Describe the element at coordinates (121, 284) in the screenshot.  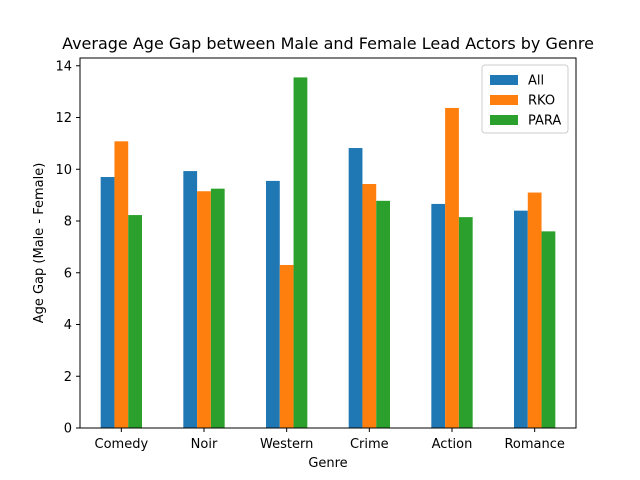
I see `bar-rko-comedy` at that location.